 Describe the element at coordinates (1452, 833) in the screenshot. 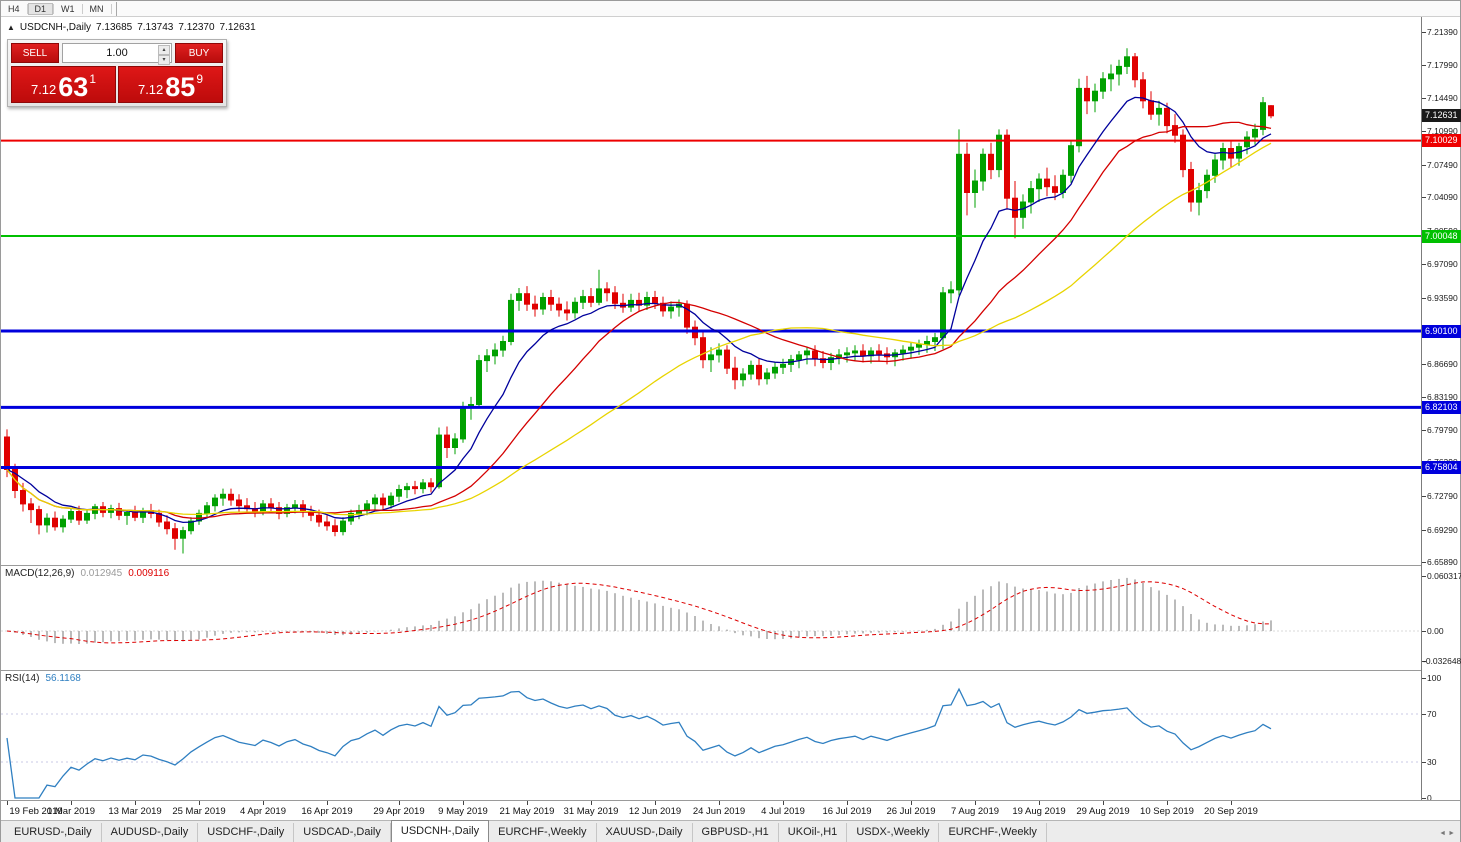

I see `tab-scroll-right-icon: ►` at that location.